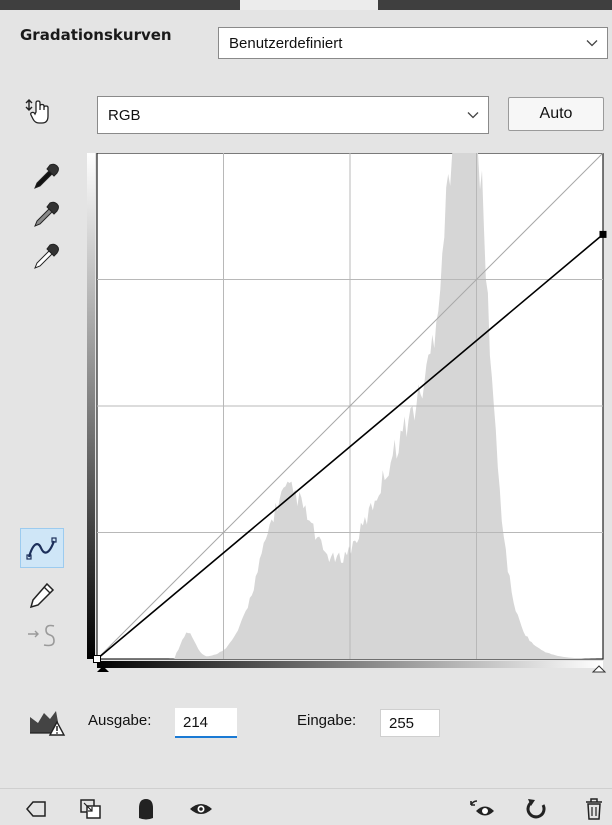  I want to click on auto-button: Auto, so click(556, 114).